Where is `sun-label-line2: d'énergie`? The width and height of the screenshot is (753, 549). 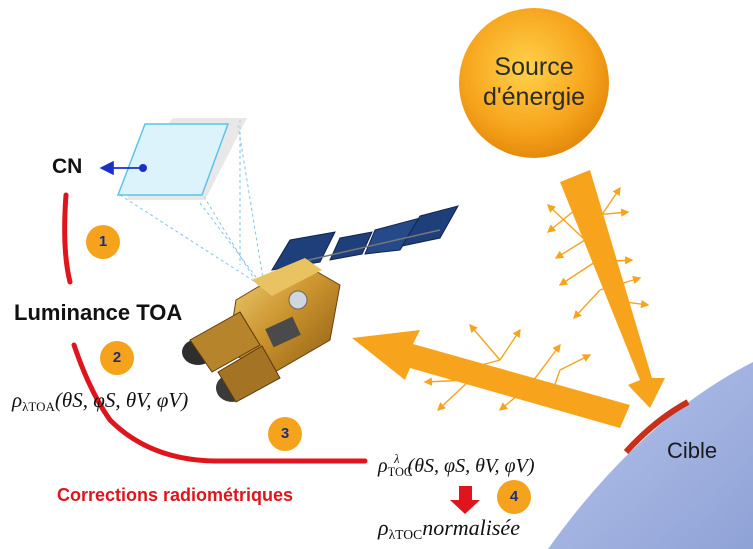
sun-label-line2: d'énergie is located at coordinates (534, 97).